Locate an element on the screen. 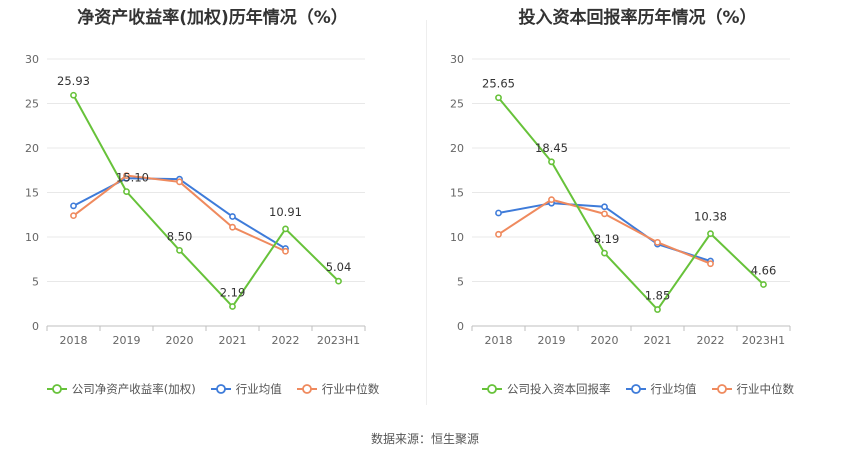 Image resolution: width=850 pixels, height=459 pixels. data-label: 10.91 is located at coordinates (285, 212).